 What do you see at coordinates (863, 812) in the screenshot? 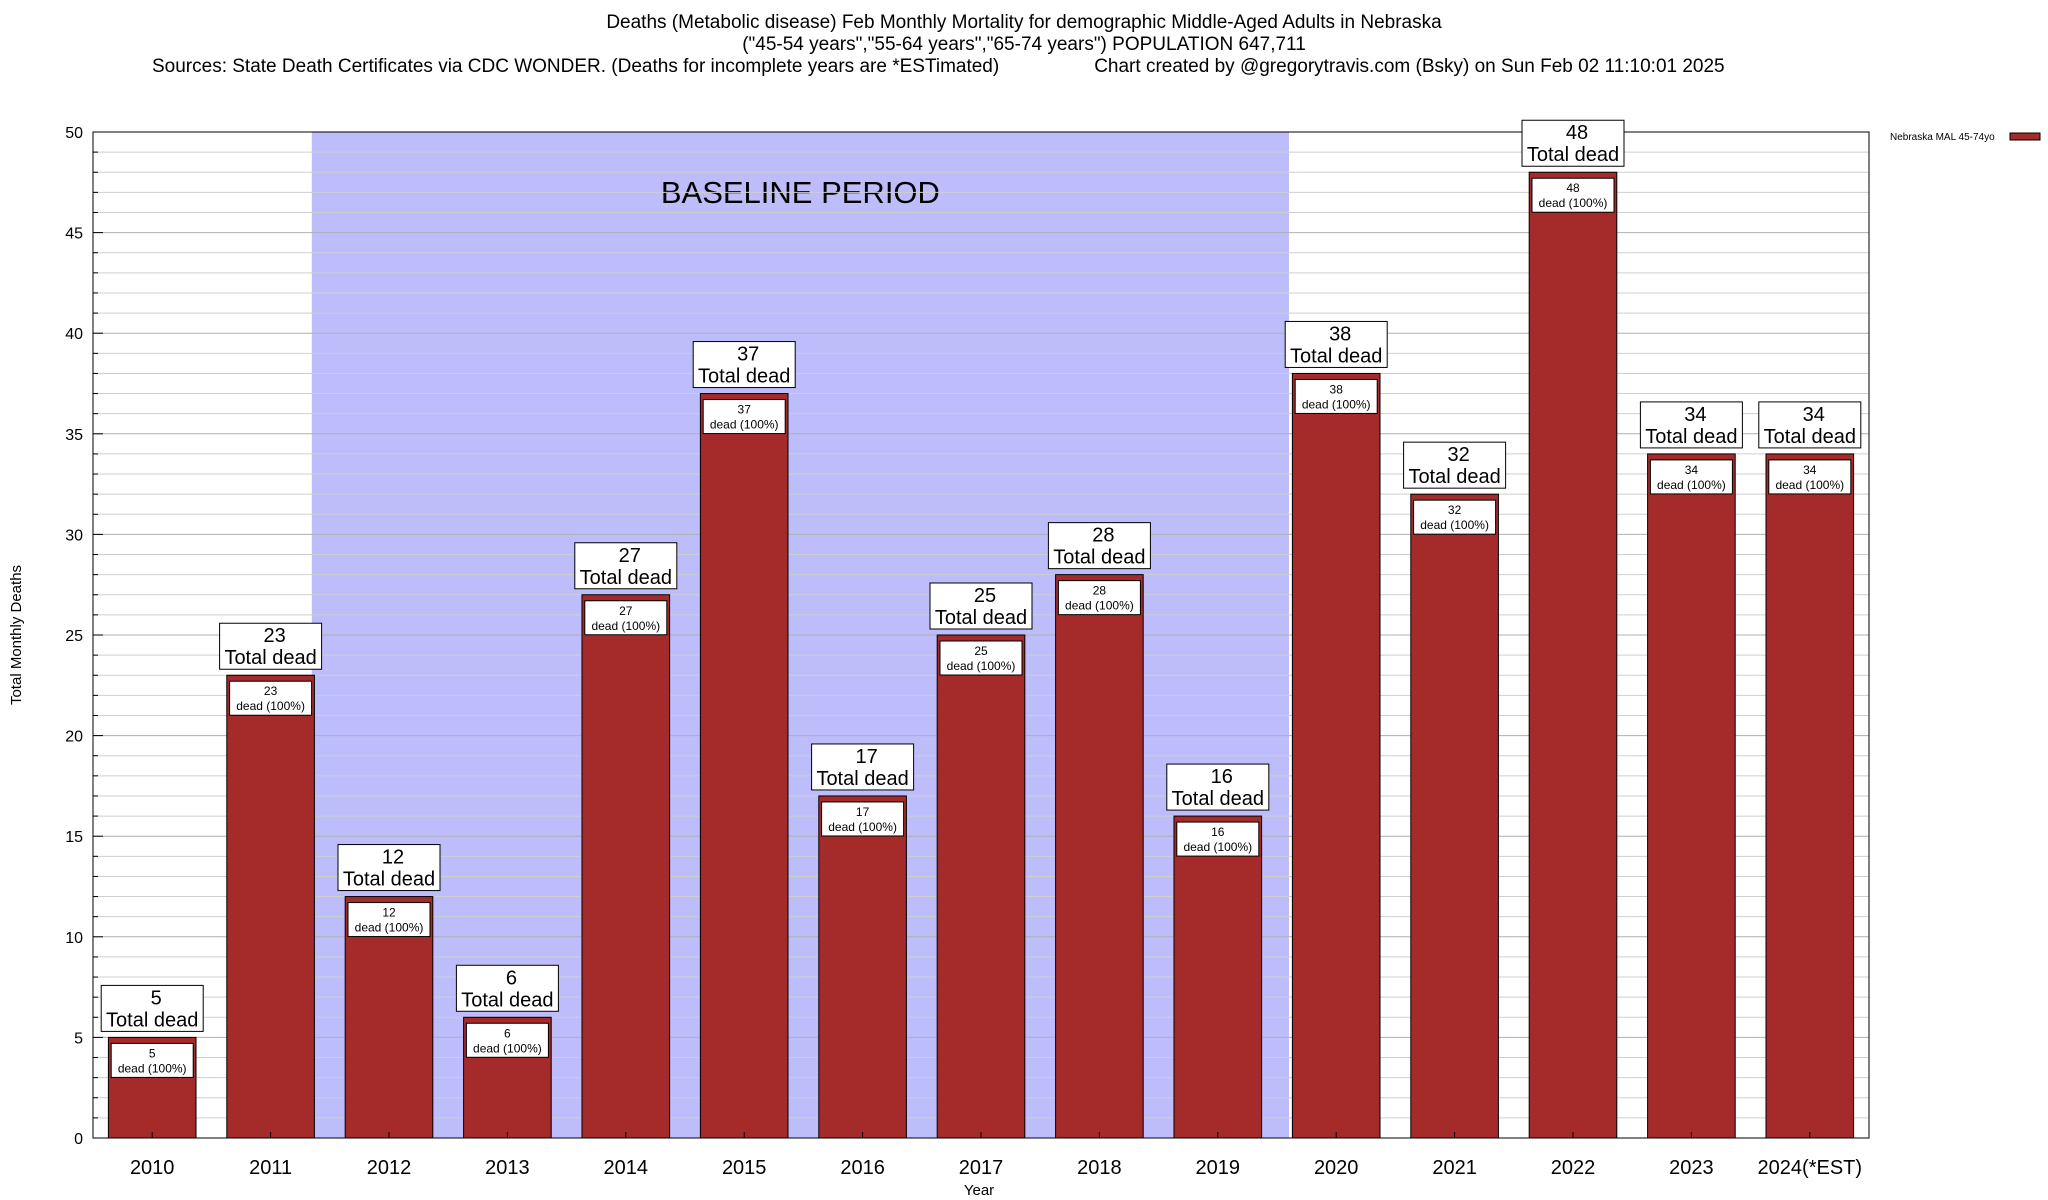
I see `inner-value-label: 17` at bounding box center [863, 812].